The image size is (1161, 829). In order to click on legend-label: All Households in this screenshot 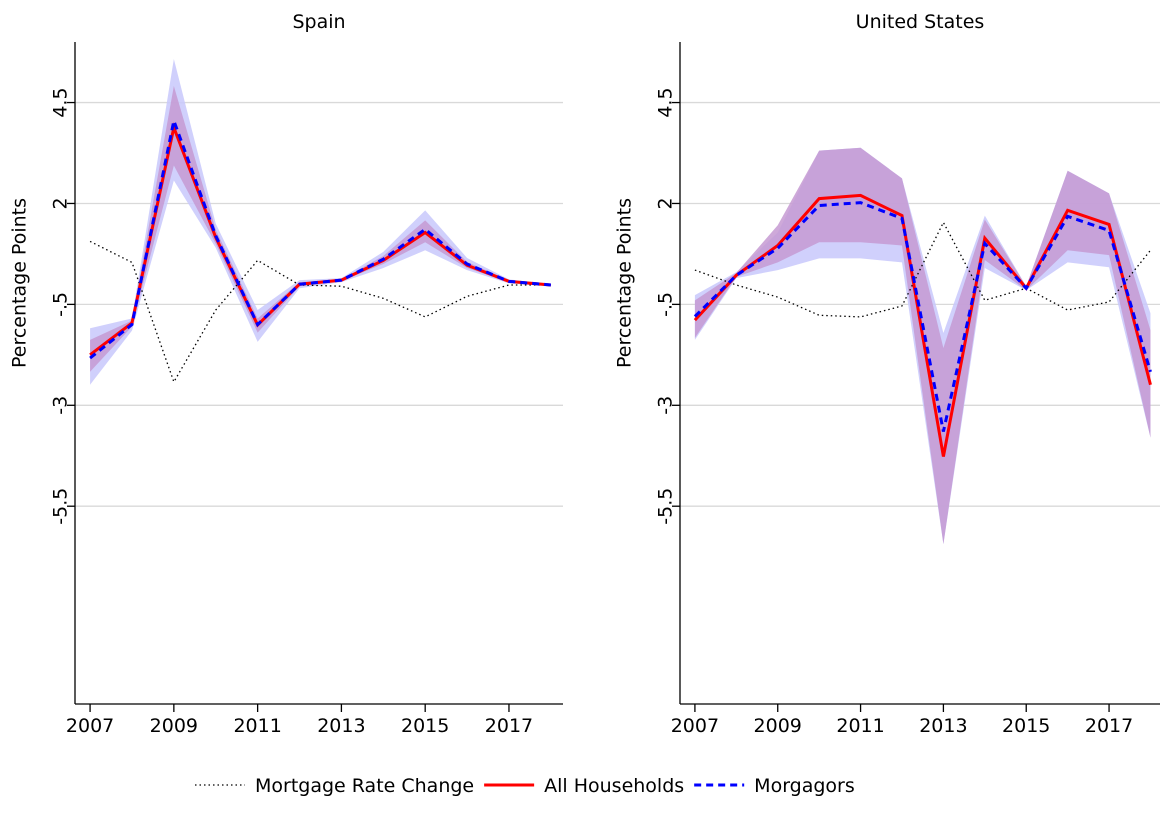, I will do `click(614, 786)`.